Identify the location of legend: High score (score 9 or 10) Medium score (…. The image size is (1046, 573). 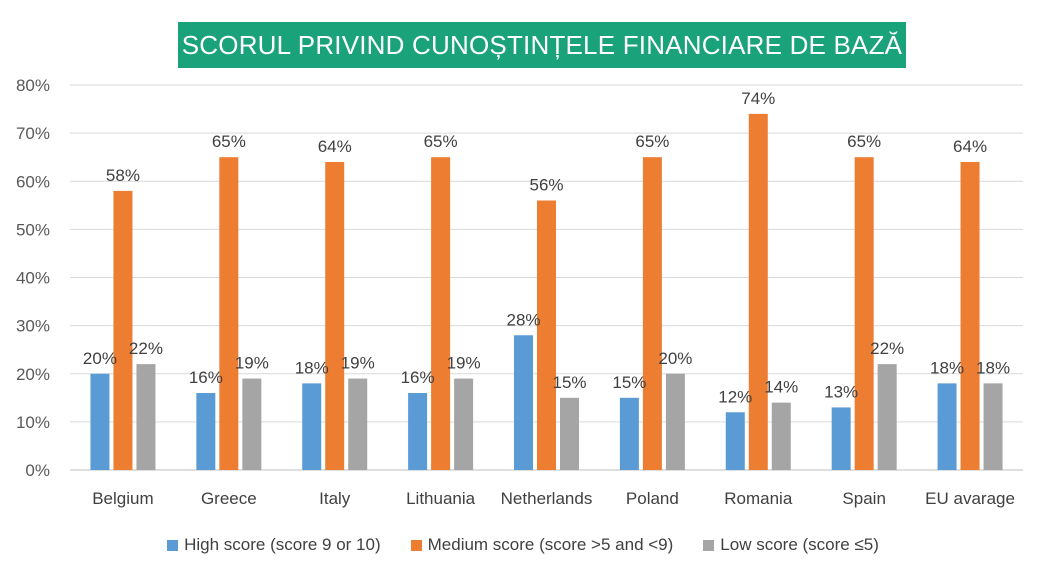
(523, 545).